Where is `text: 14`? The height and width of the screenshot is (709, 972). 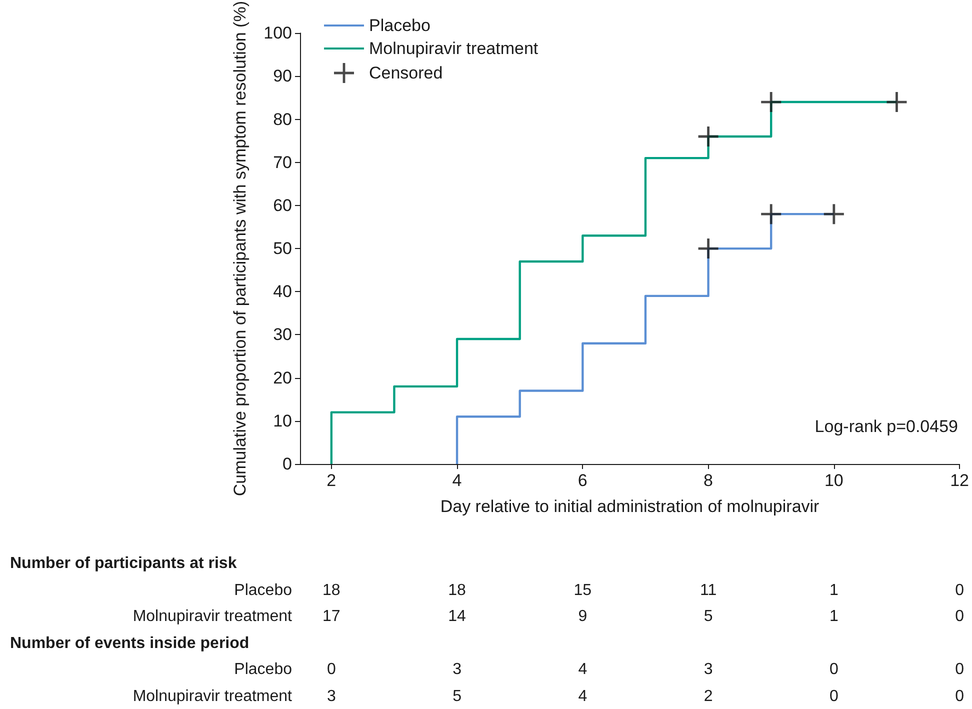 text: 14 is located at coordinates (457, 617).